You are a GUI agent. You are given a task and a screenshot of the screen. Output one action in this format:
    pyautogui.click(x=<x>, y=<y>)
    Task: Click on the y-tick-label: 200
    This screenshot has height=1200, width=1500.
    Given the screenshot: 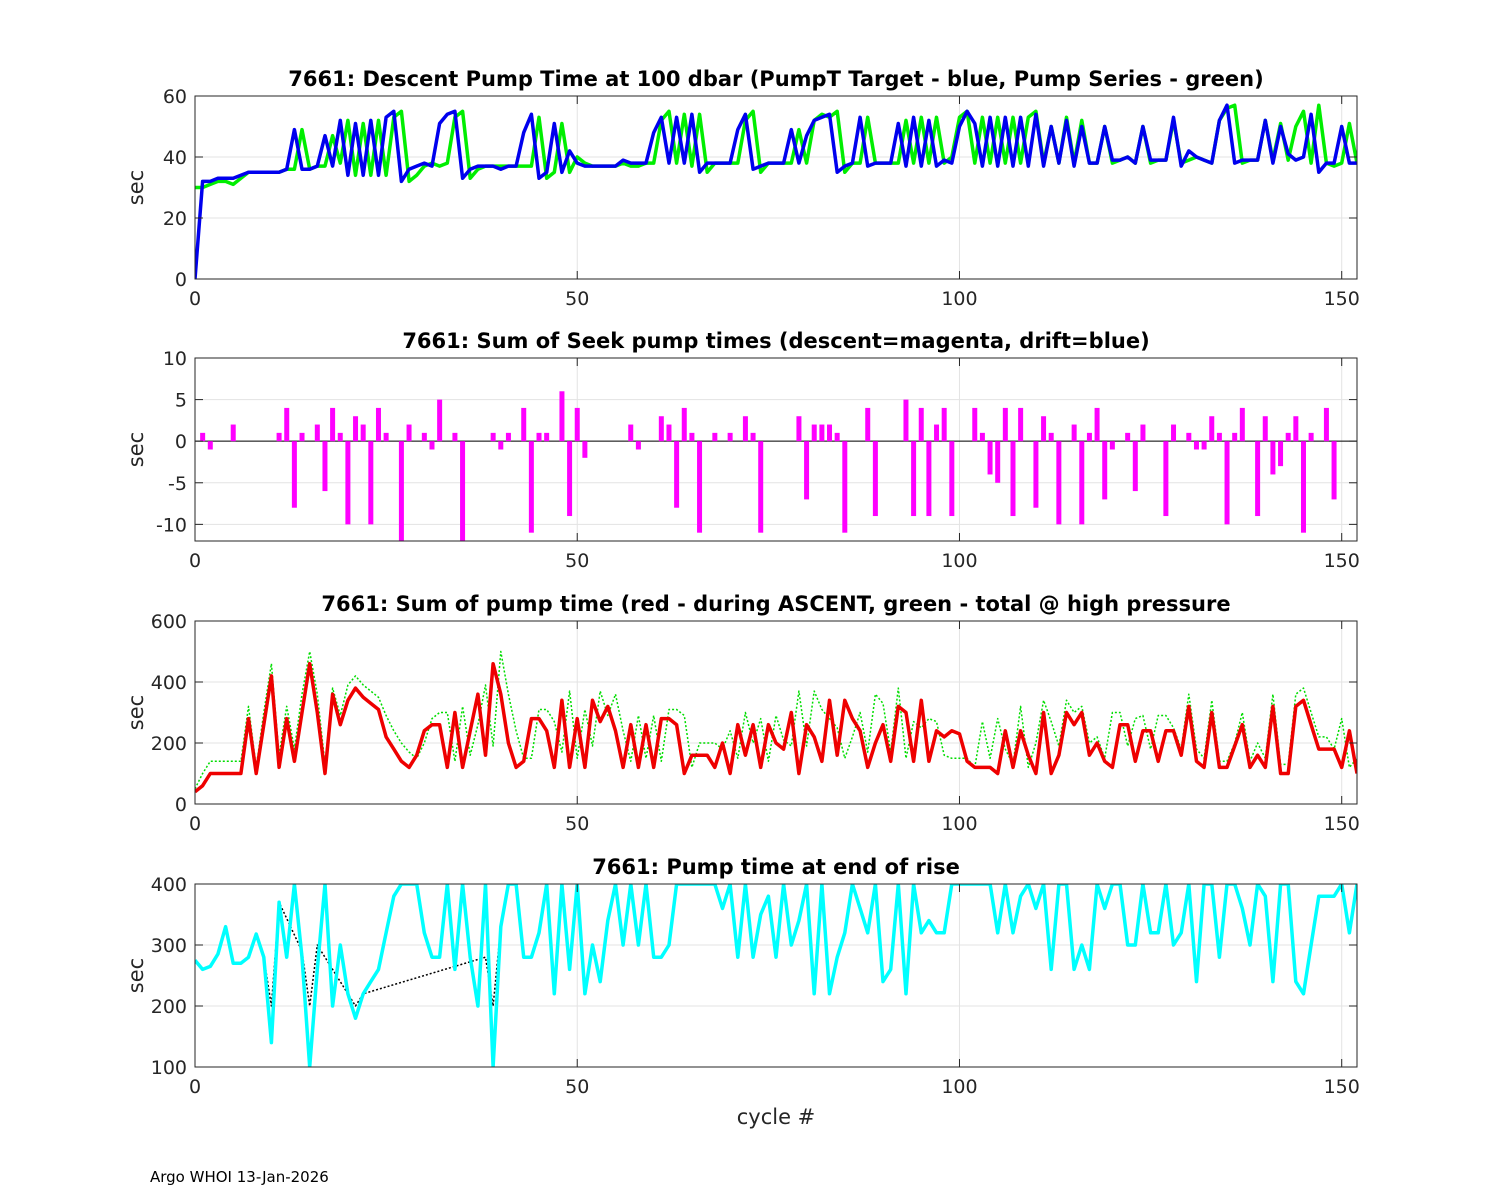 What is the action you would take?
    pyautogui.click(x=169, y=744)
    